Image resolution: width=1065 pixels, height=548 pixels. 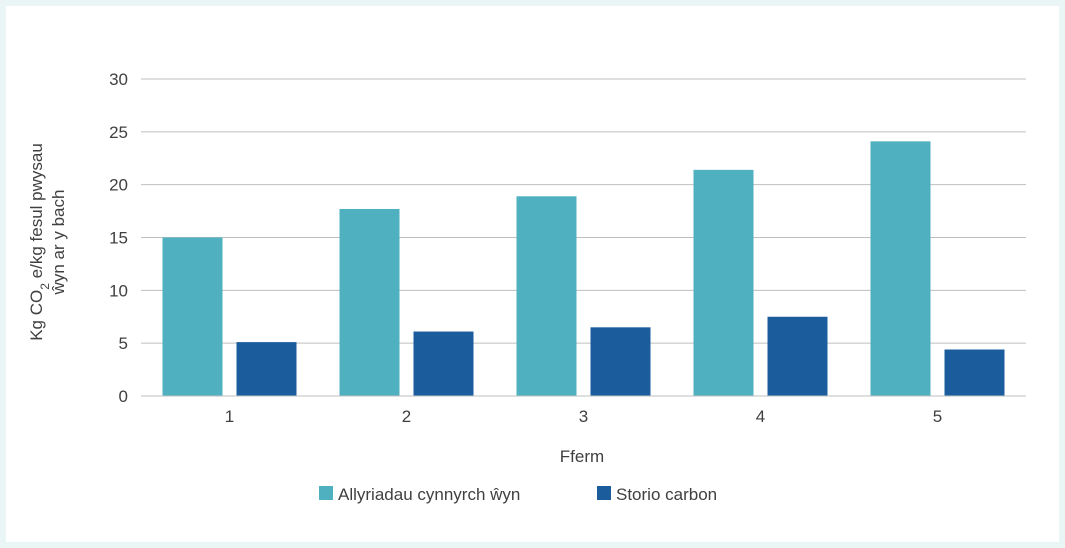 What do you see at coordinates (123, 396) in the screenshot?
I see `y-tick-label: 0` at bounding box center [123, 396].